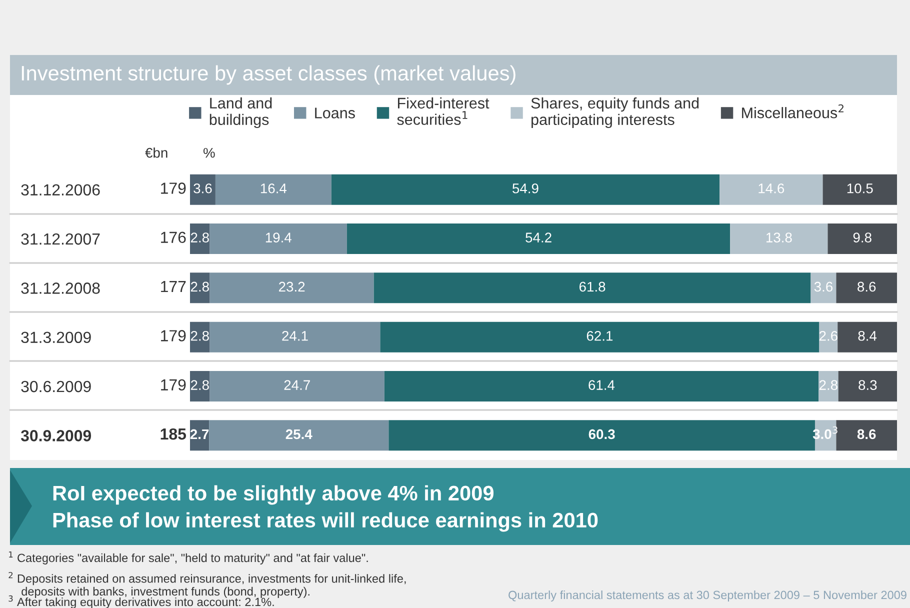 The width and height of the screenshot is (910, 608). I want to click on text: $^{1}$ Categories "available for sale", "held to maturity" and "at fair value"., so click(188, 557).